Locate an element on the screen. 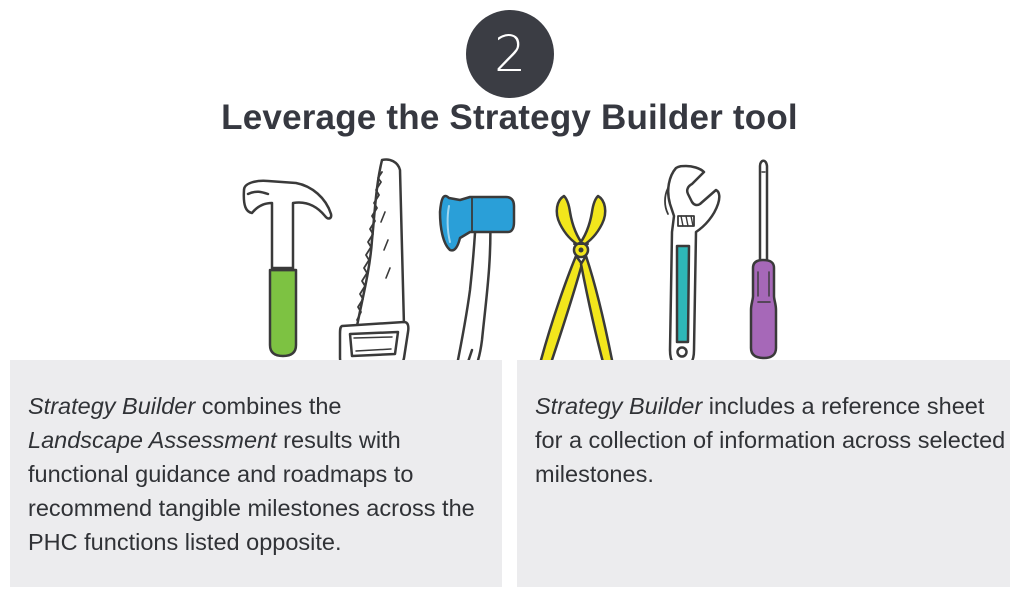  step-number: 2 is located at coordinates (510, 54).